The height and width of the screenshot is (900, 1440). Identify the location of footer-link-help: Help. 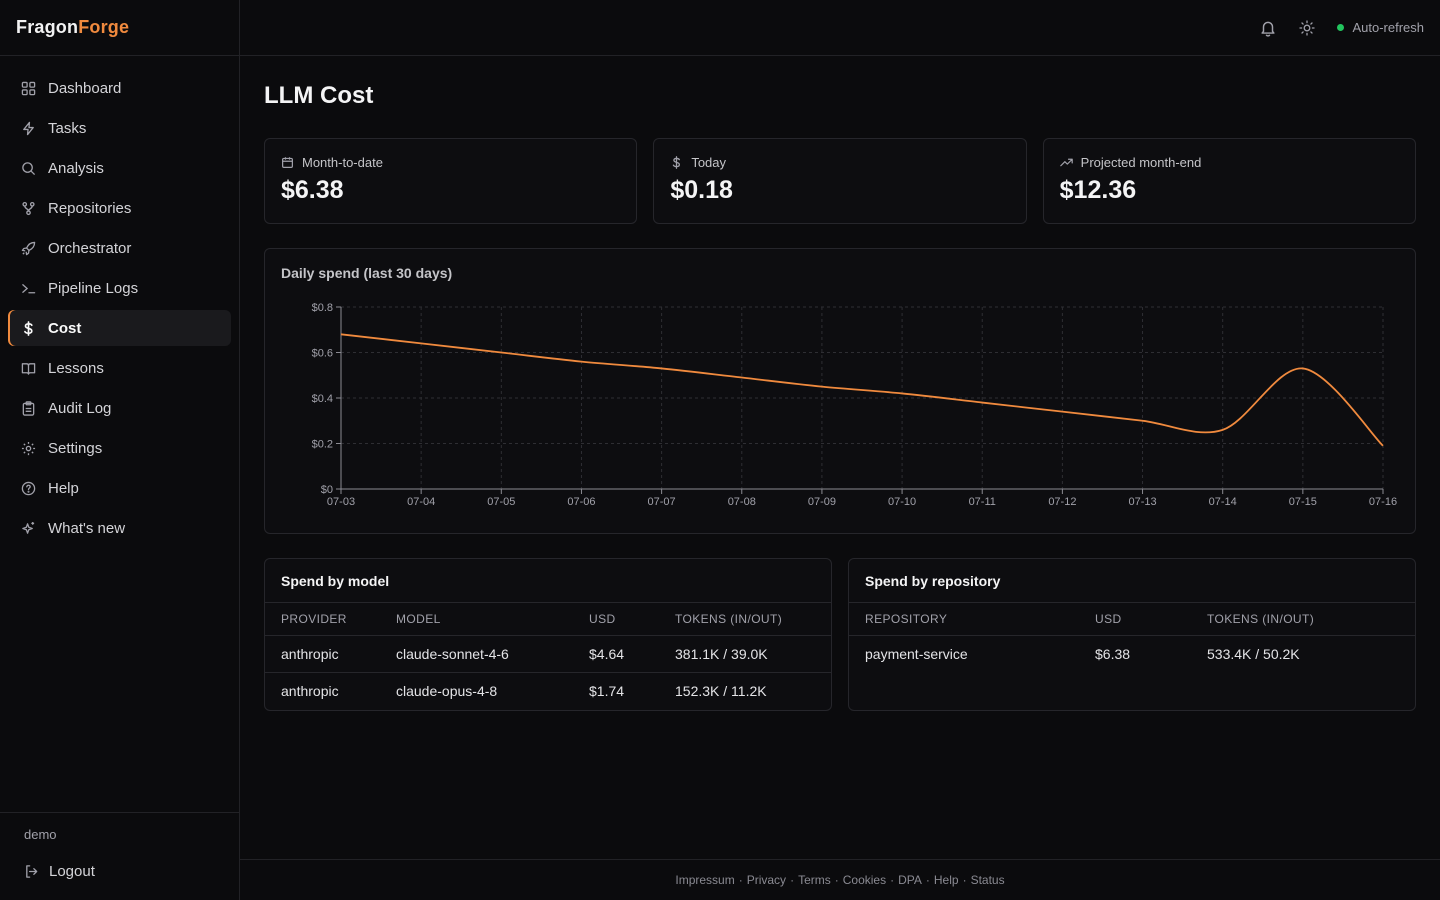
(946, 880).